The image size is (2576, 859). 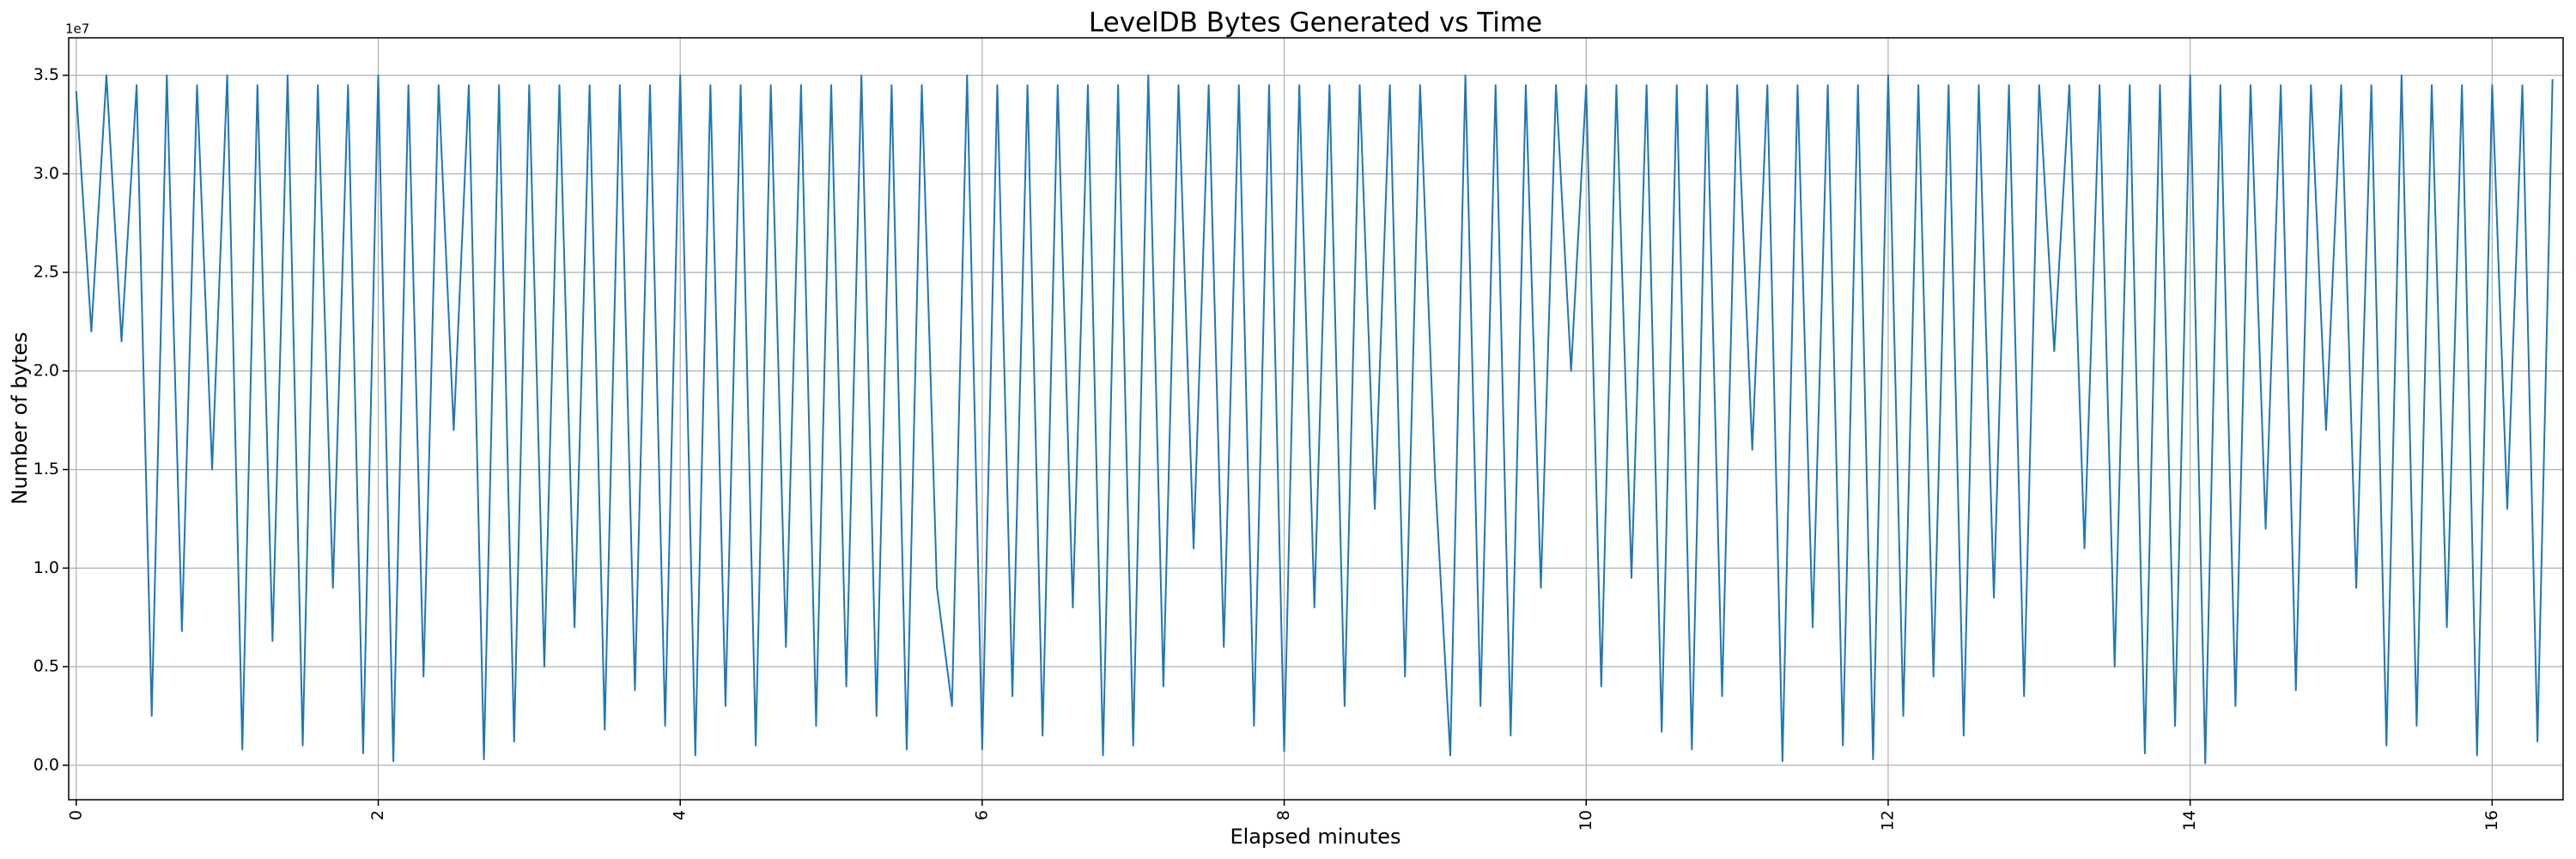 I want to click on x-tick-label: 14, so click(x=2189, y=821).